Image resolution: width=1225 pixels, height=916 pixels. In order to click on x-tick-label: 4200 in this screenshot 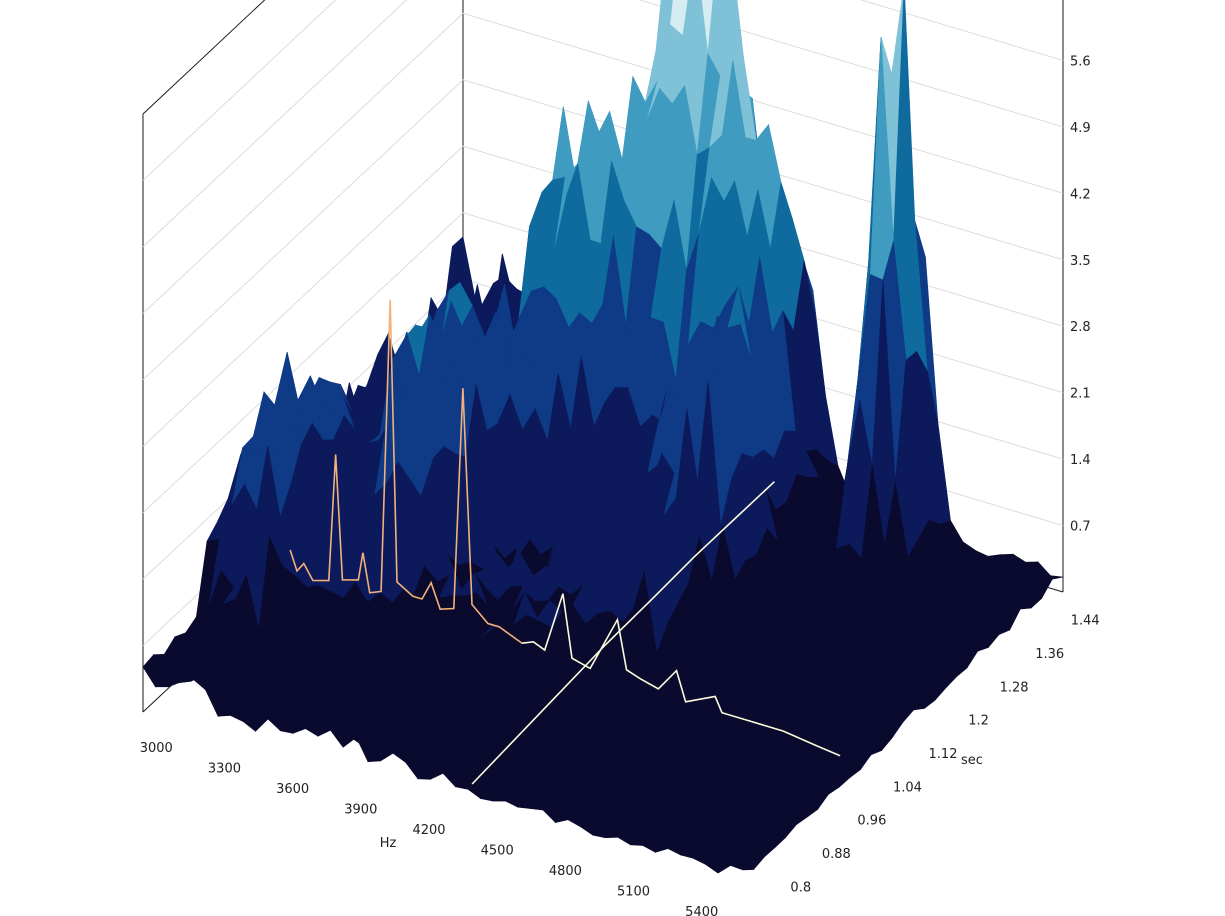, I will do `click(428, 830)`.